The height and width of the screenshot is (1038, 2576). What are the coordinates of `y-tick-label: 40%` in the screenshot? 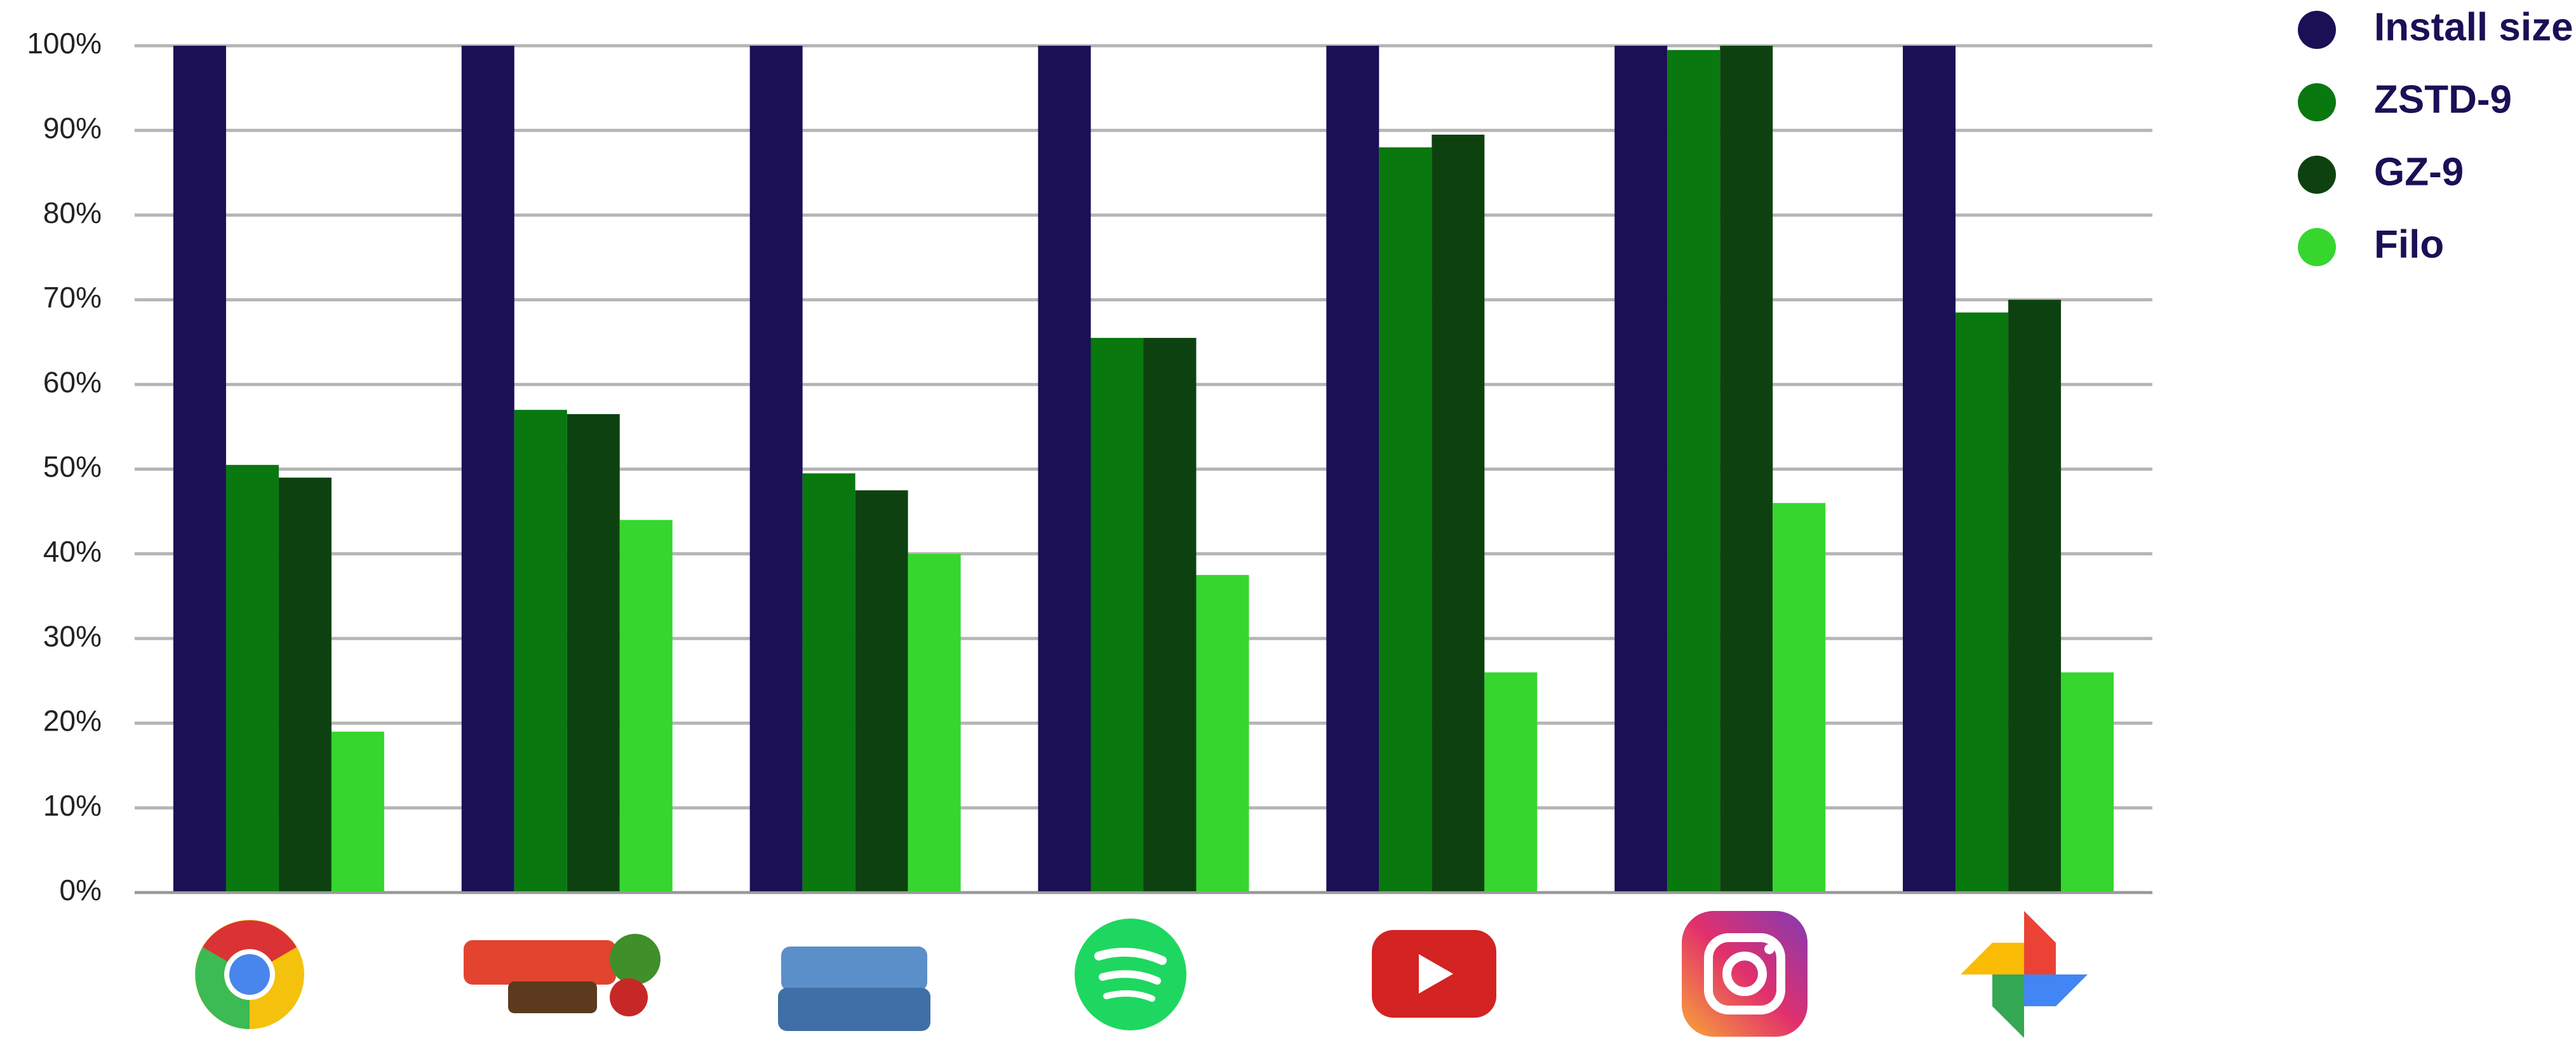 It's located at (72, 551).